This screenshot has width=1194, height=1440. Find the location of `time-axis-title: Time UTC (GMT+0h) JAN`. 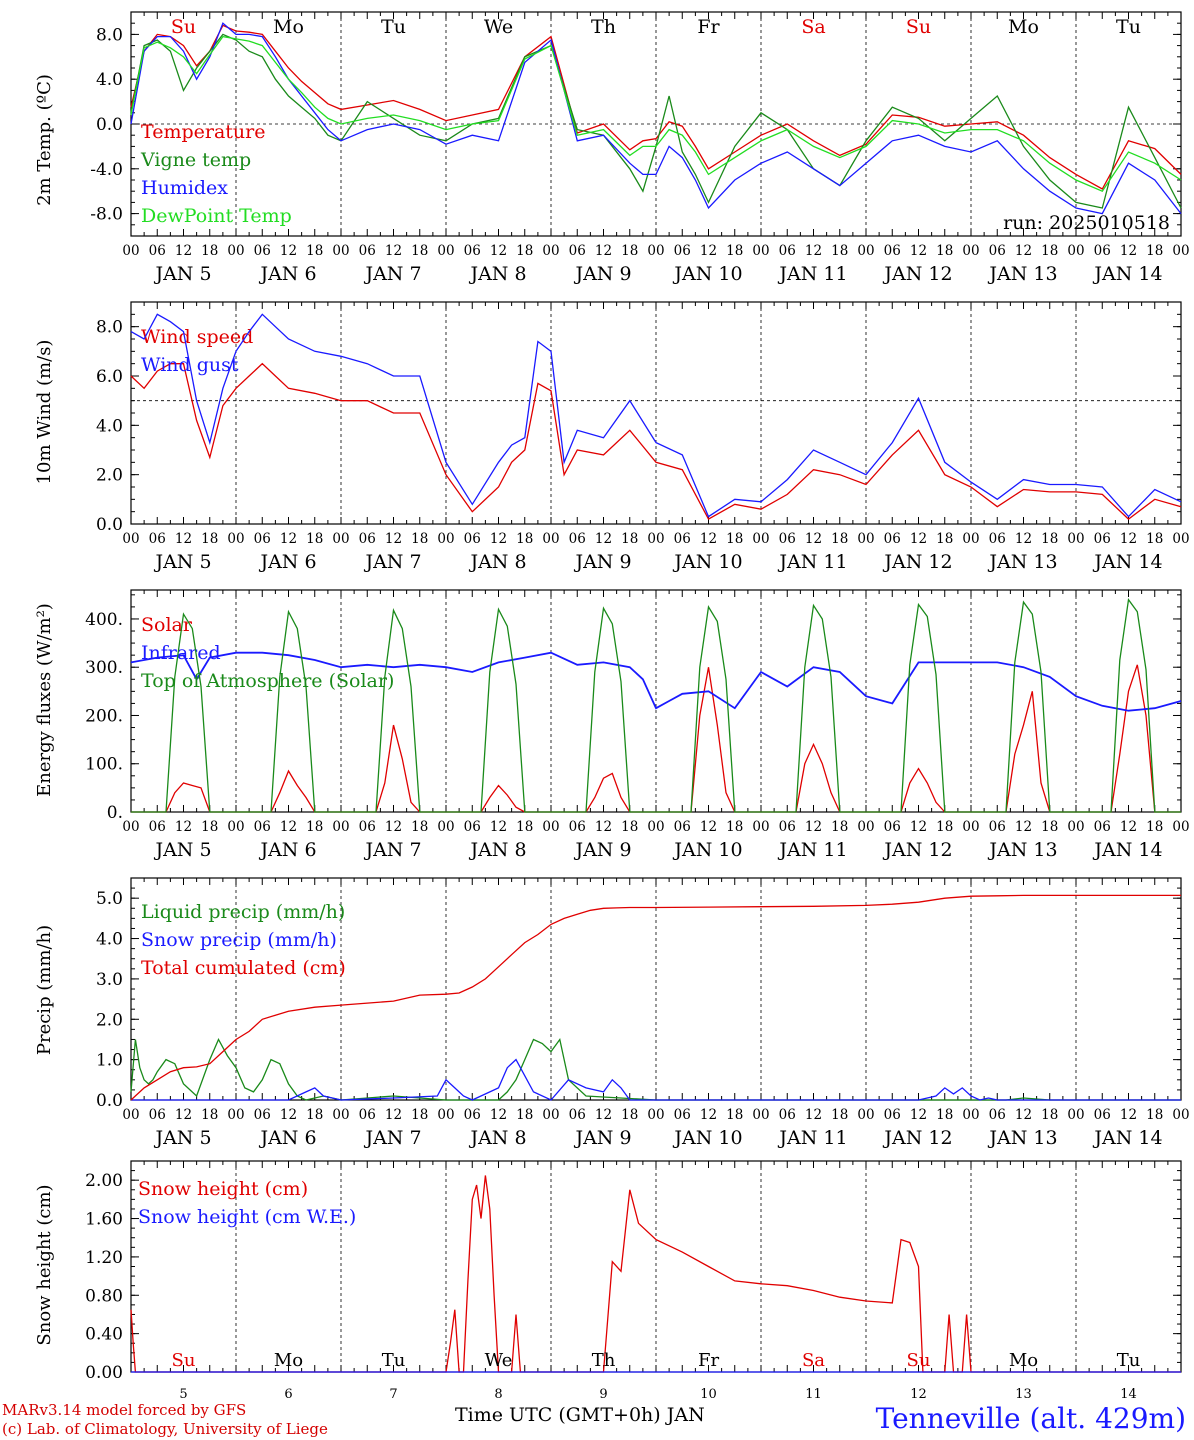

time-axis-title: Time UTC (GMT+0h) JAN is located at coordinates (580, 1415).